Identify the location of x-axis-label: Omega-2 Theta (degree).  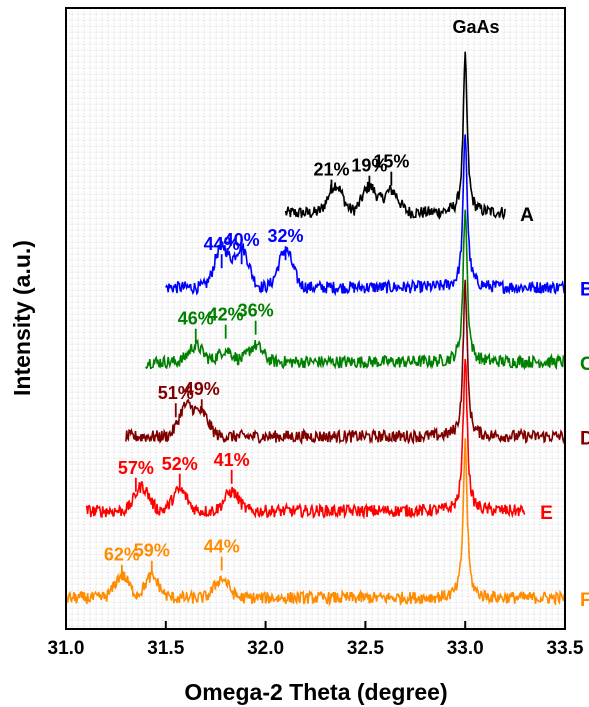
(315, 692).